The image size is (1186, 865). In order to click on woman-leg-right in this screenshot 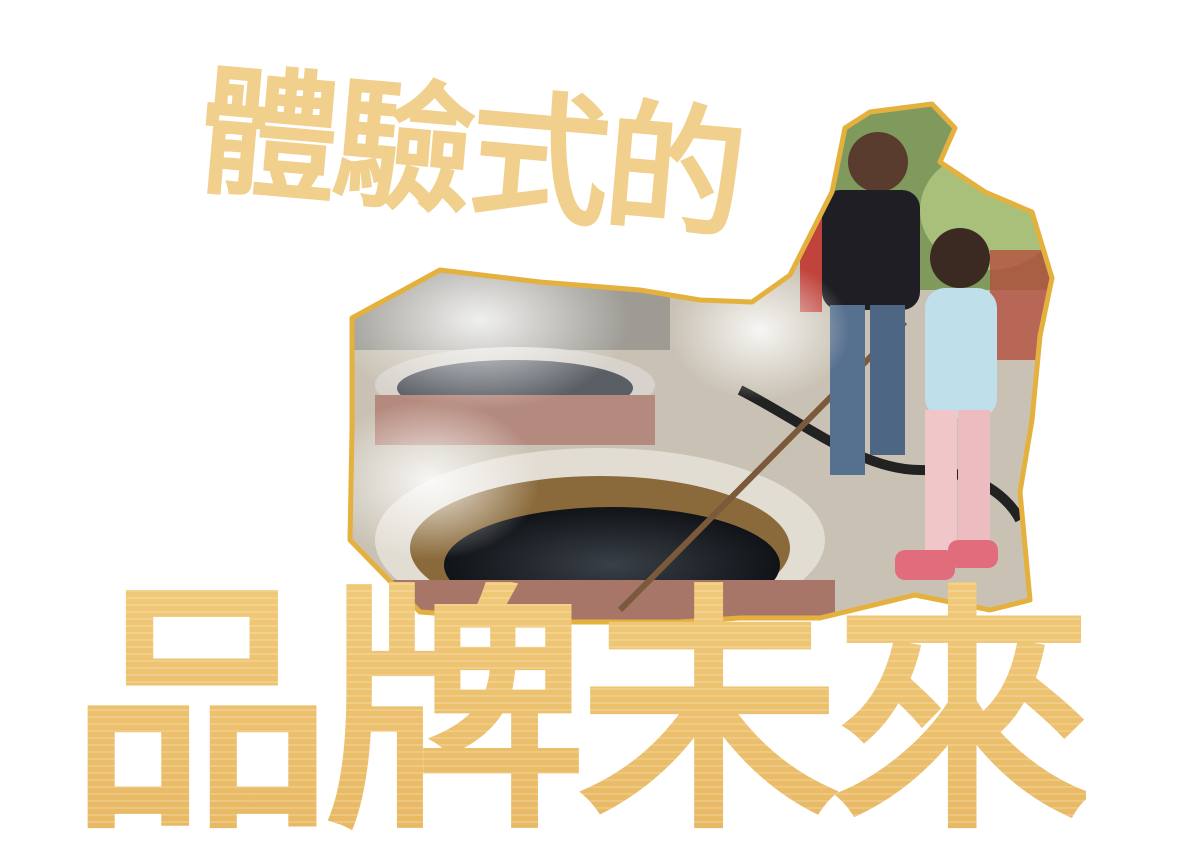, I will do `click(887, 380)`.